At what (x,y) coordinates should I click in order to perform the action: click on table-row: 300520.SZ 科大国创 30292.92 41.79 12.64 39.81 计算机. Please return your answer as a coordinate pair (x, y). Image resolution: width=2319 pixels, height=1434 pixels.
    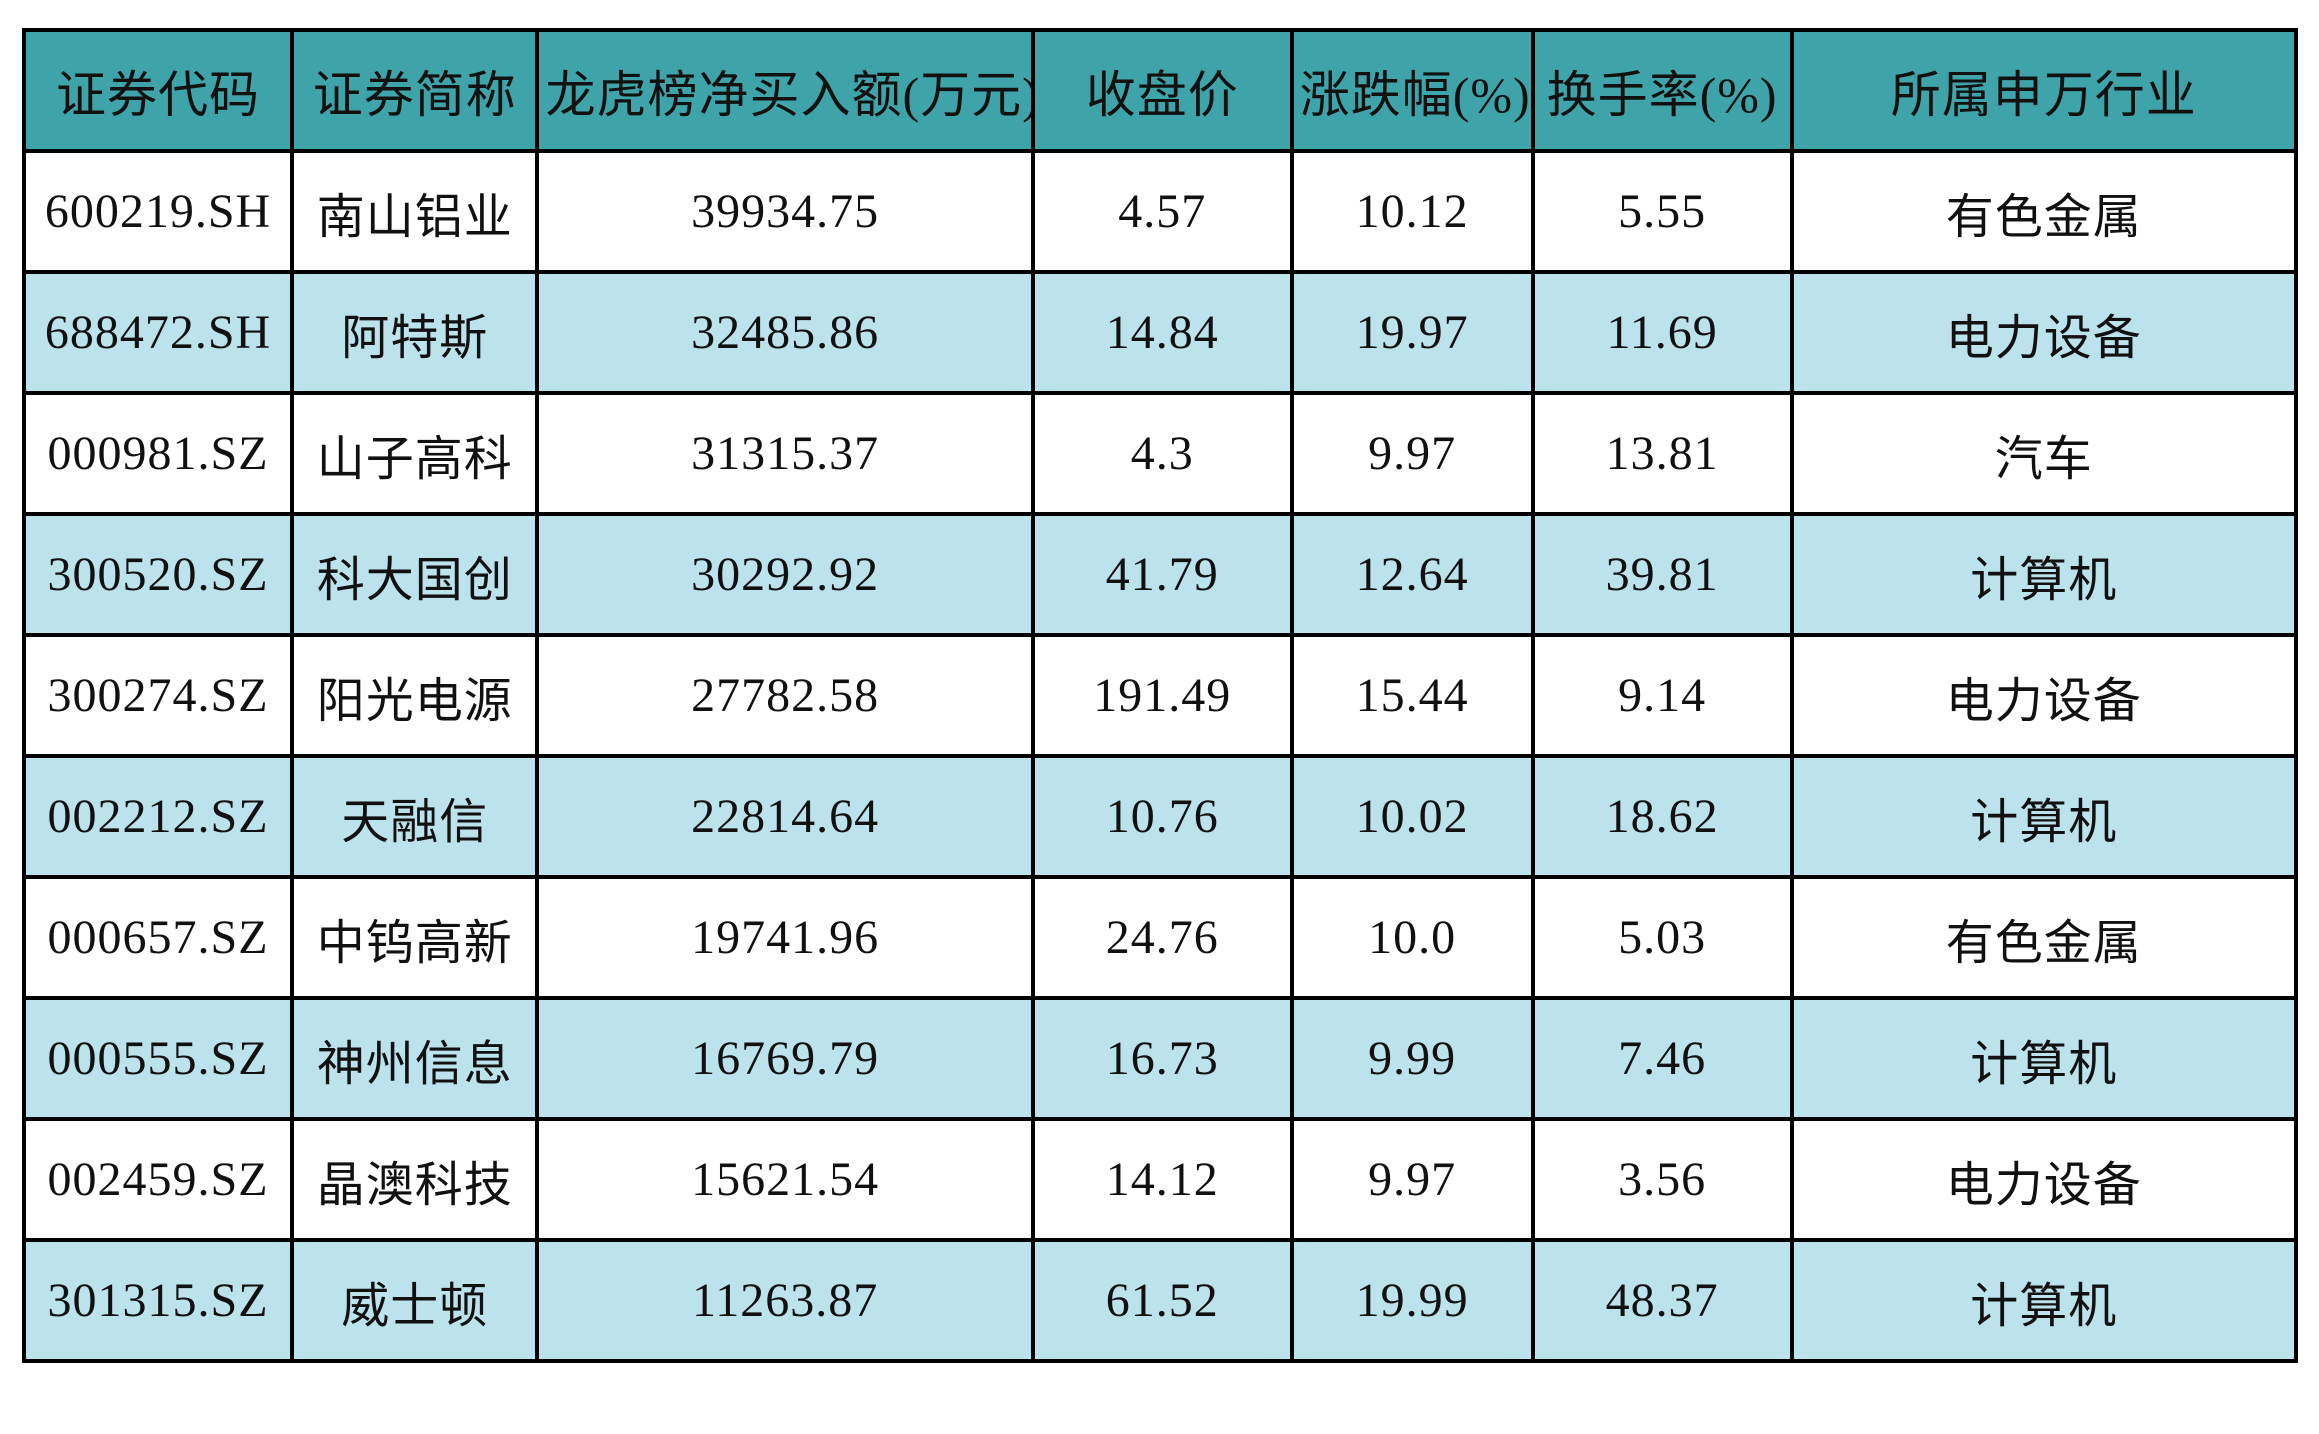
    Looking at the image, I should click on (1160, 574).